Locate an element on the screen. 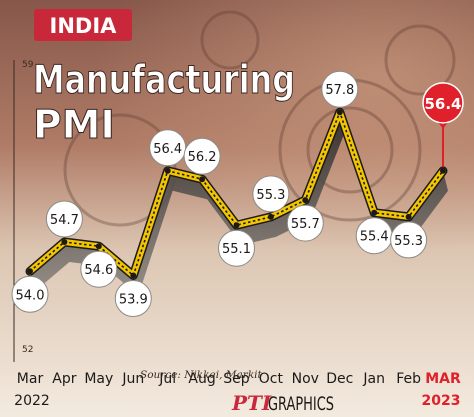 This screenshot has height=417, width=474. badge-background is located at coordinates (83, 25).